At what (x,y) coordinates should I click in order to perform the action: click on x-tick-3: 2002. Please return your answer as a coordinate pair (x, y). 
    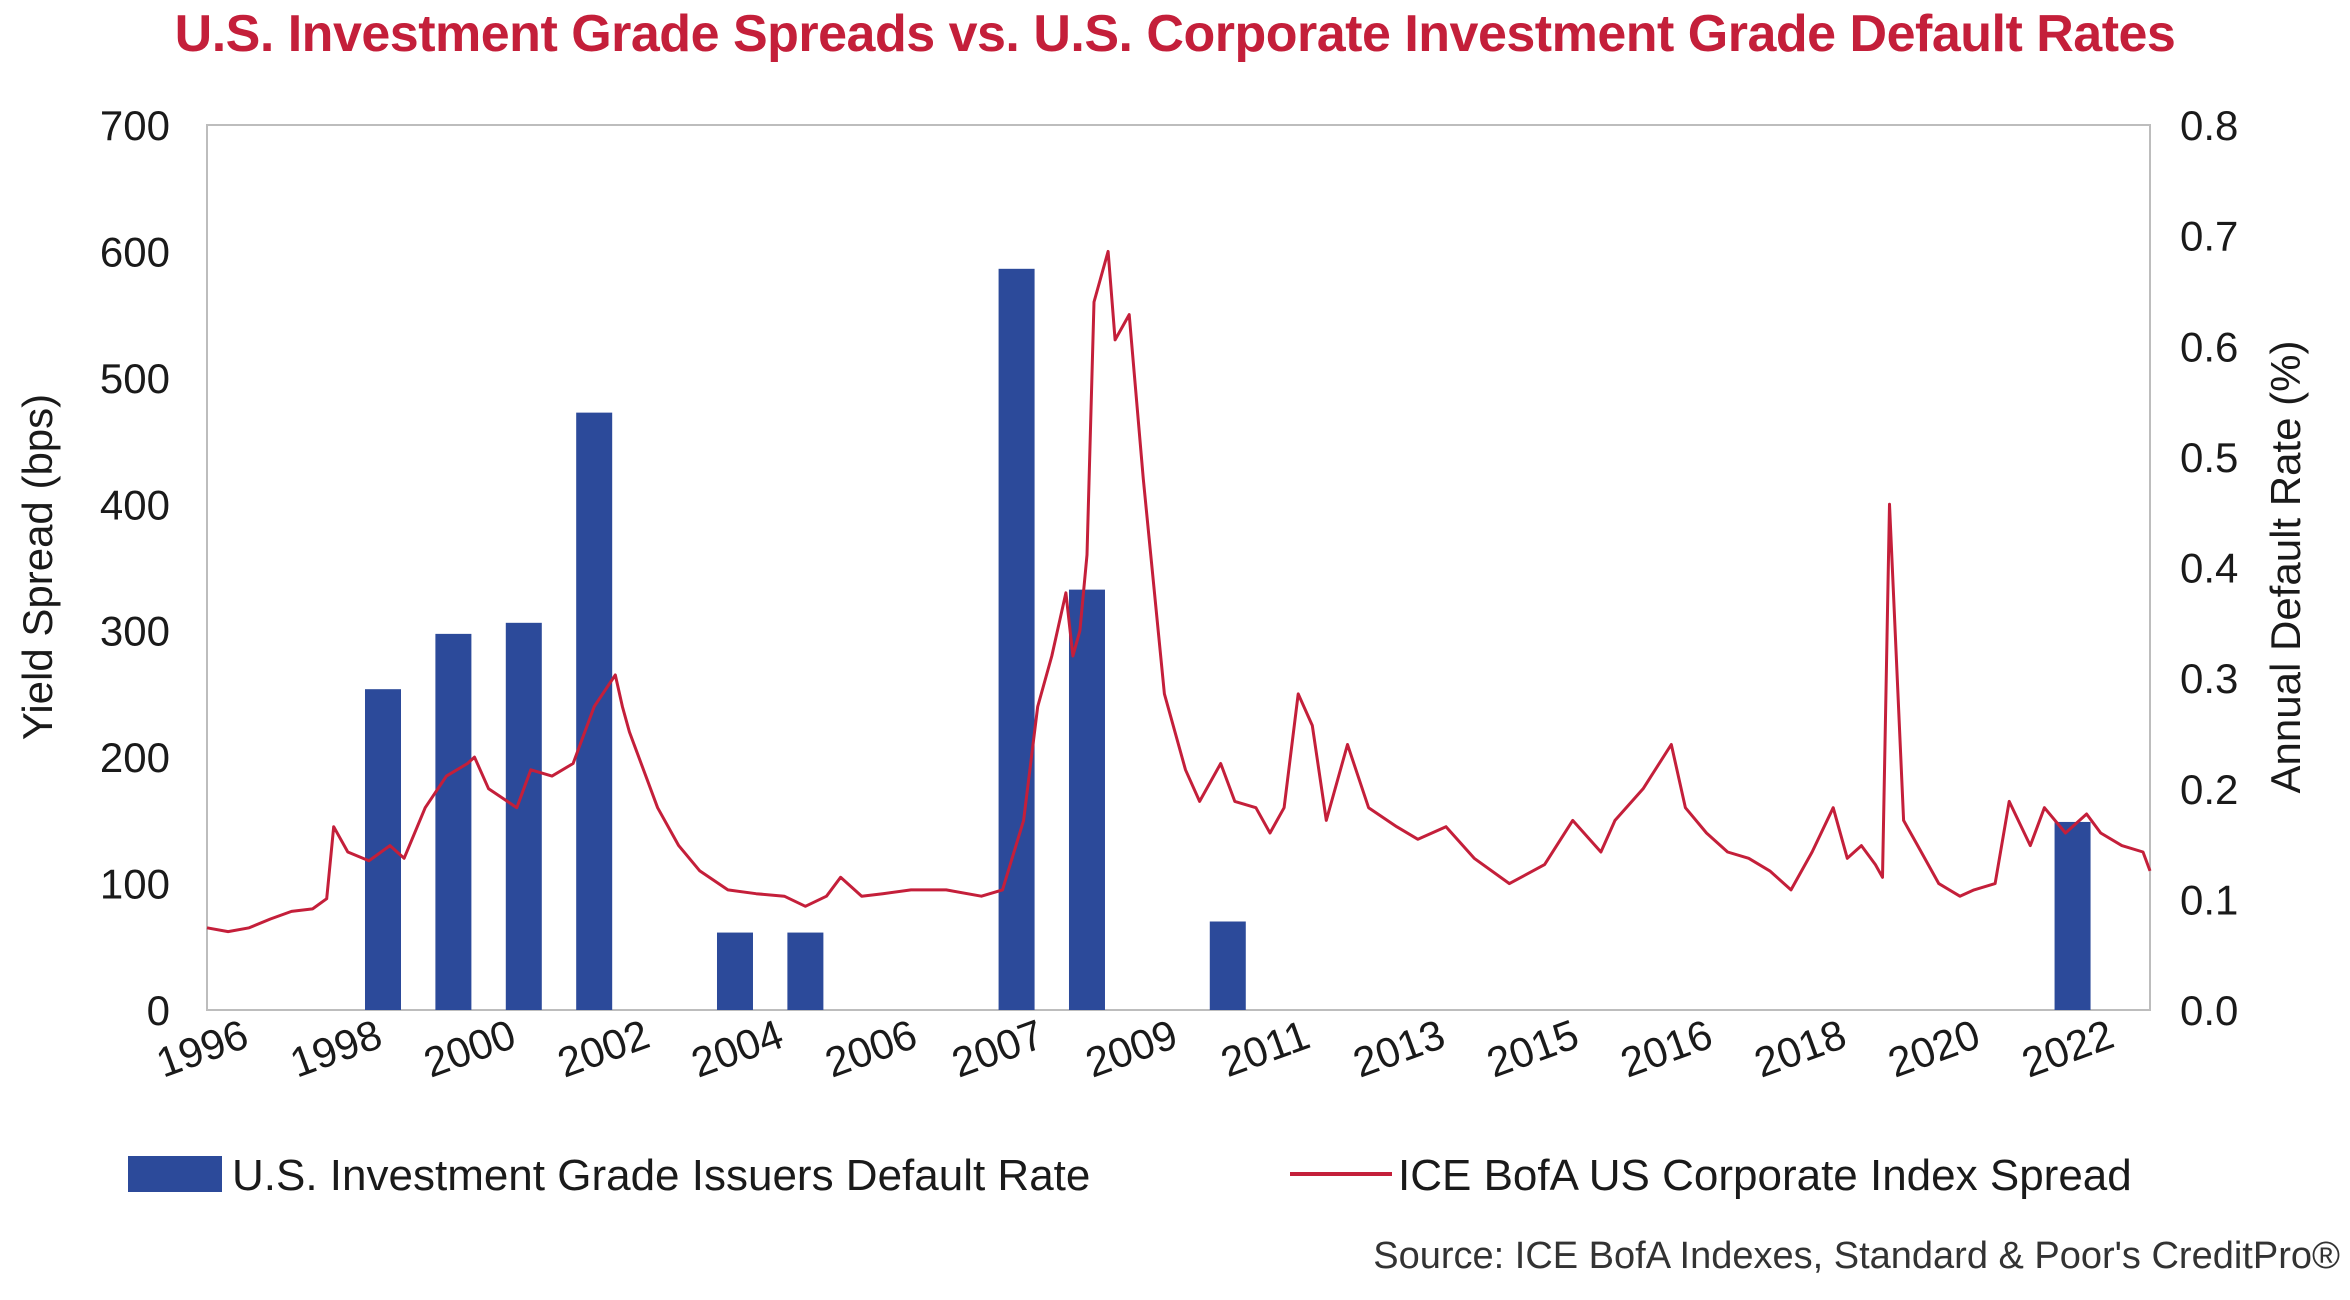
    Looking at the image, I should click on (603, 1048).